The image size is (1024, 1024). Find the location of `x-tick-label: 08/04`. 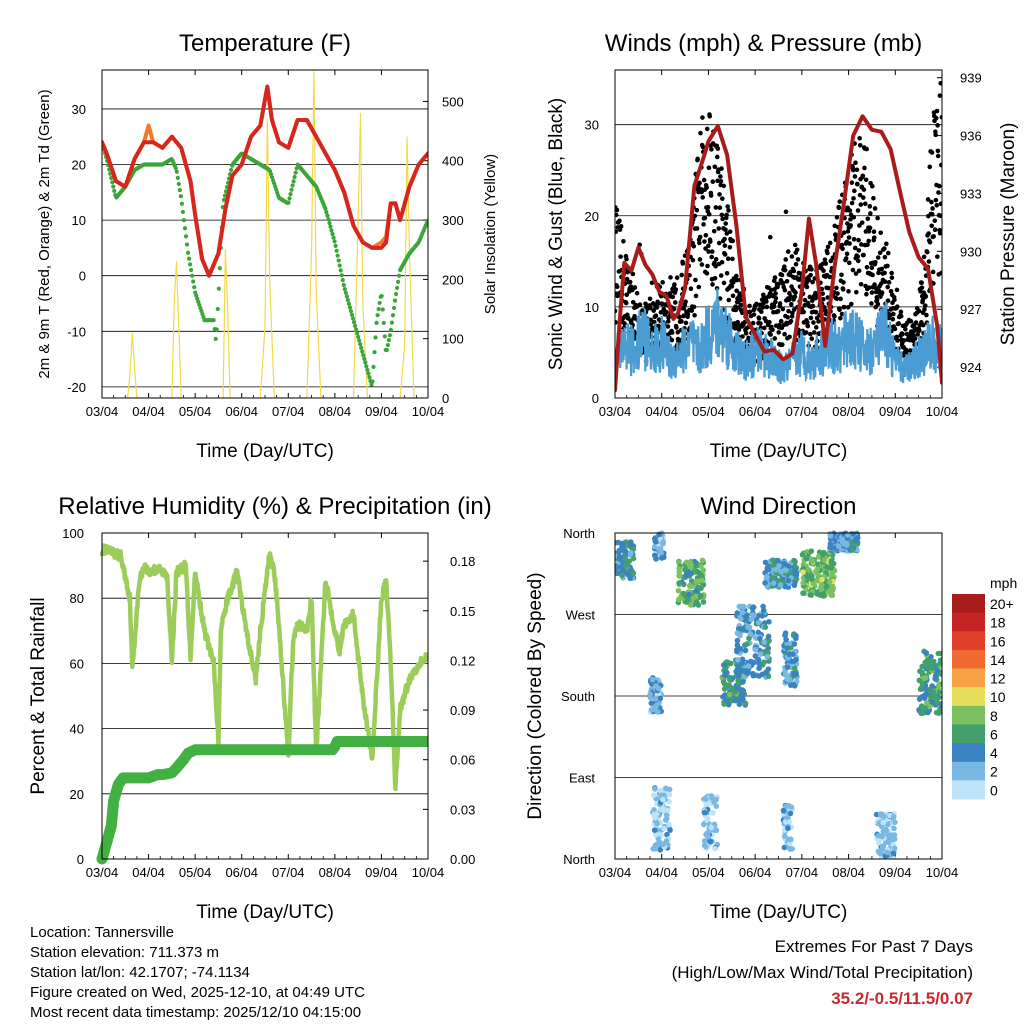

x-tick-label: 08/04 is located at coordinates (848, 411).